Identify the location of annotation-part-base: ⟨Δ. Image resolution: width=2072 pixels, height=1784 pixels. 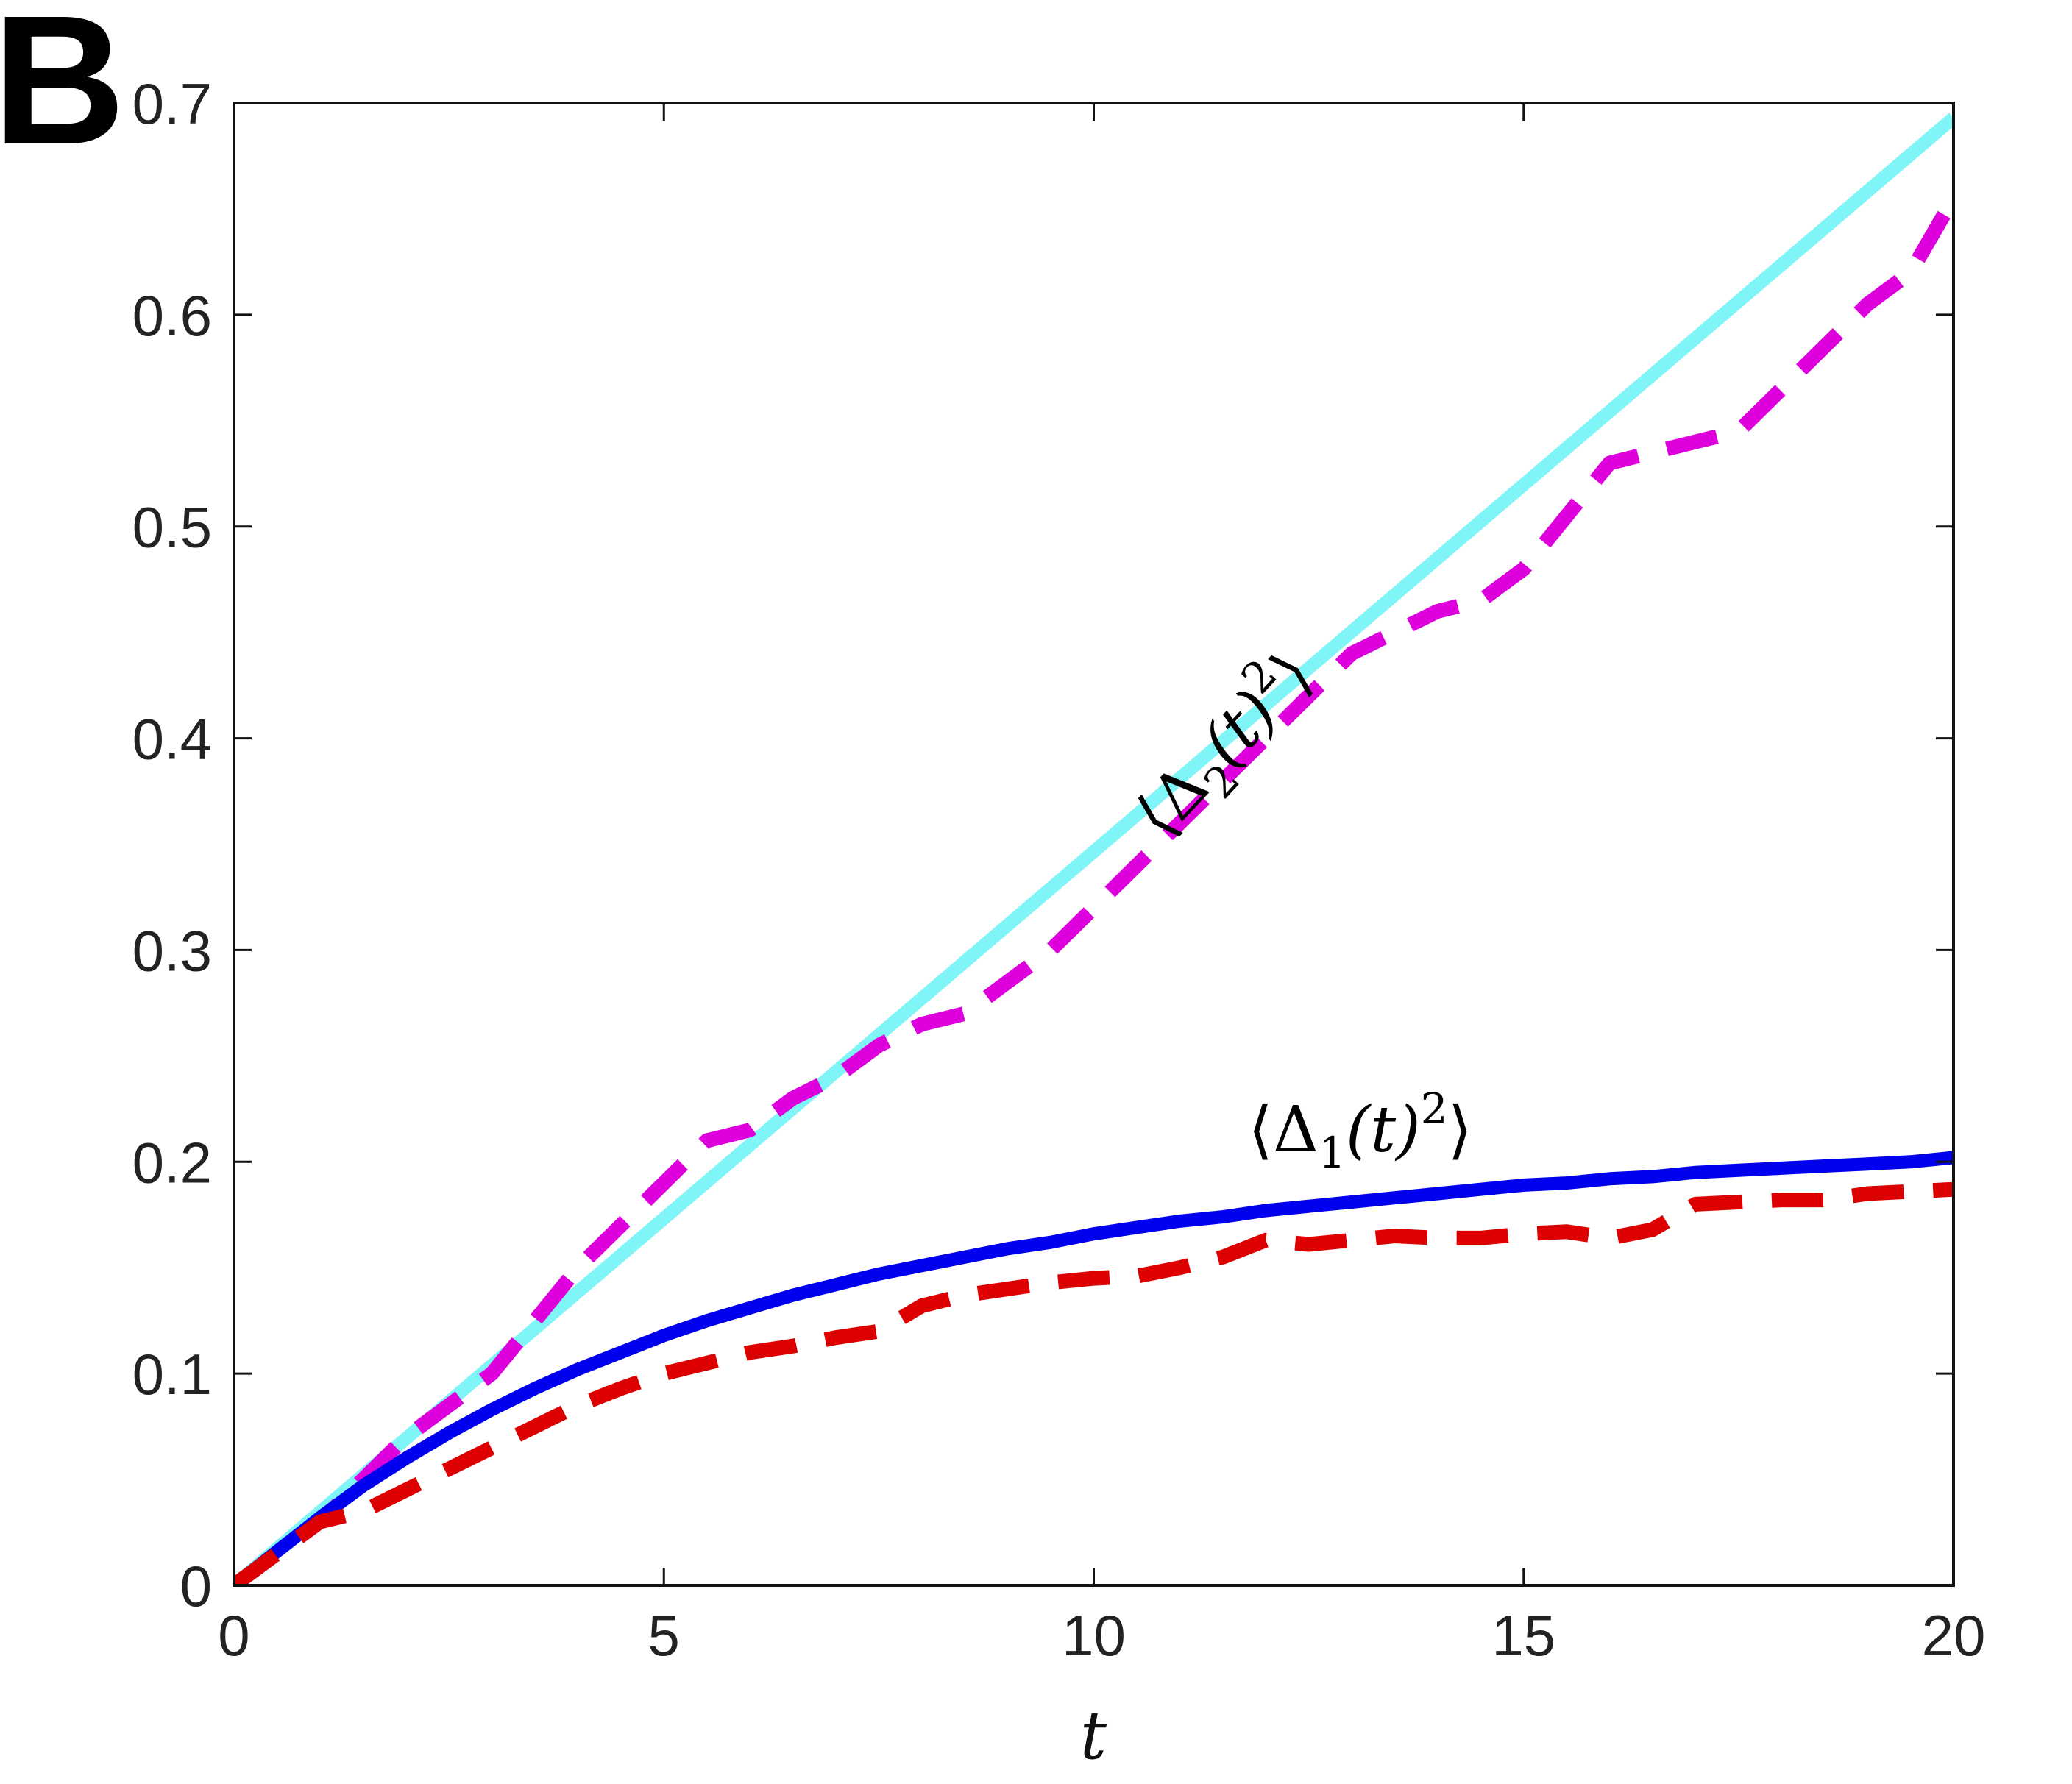
(1283, 1130).